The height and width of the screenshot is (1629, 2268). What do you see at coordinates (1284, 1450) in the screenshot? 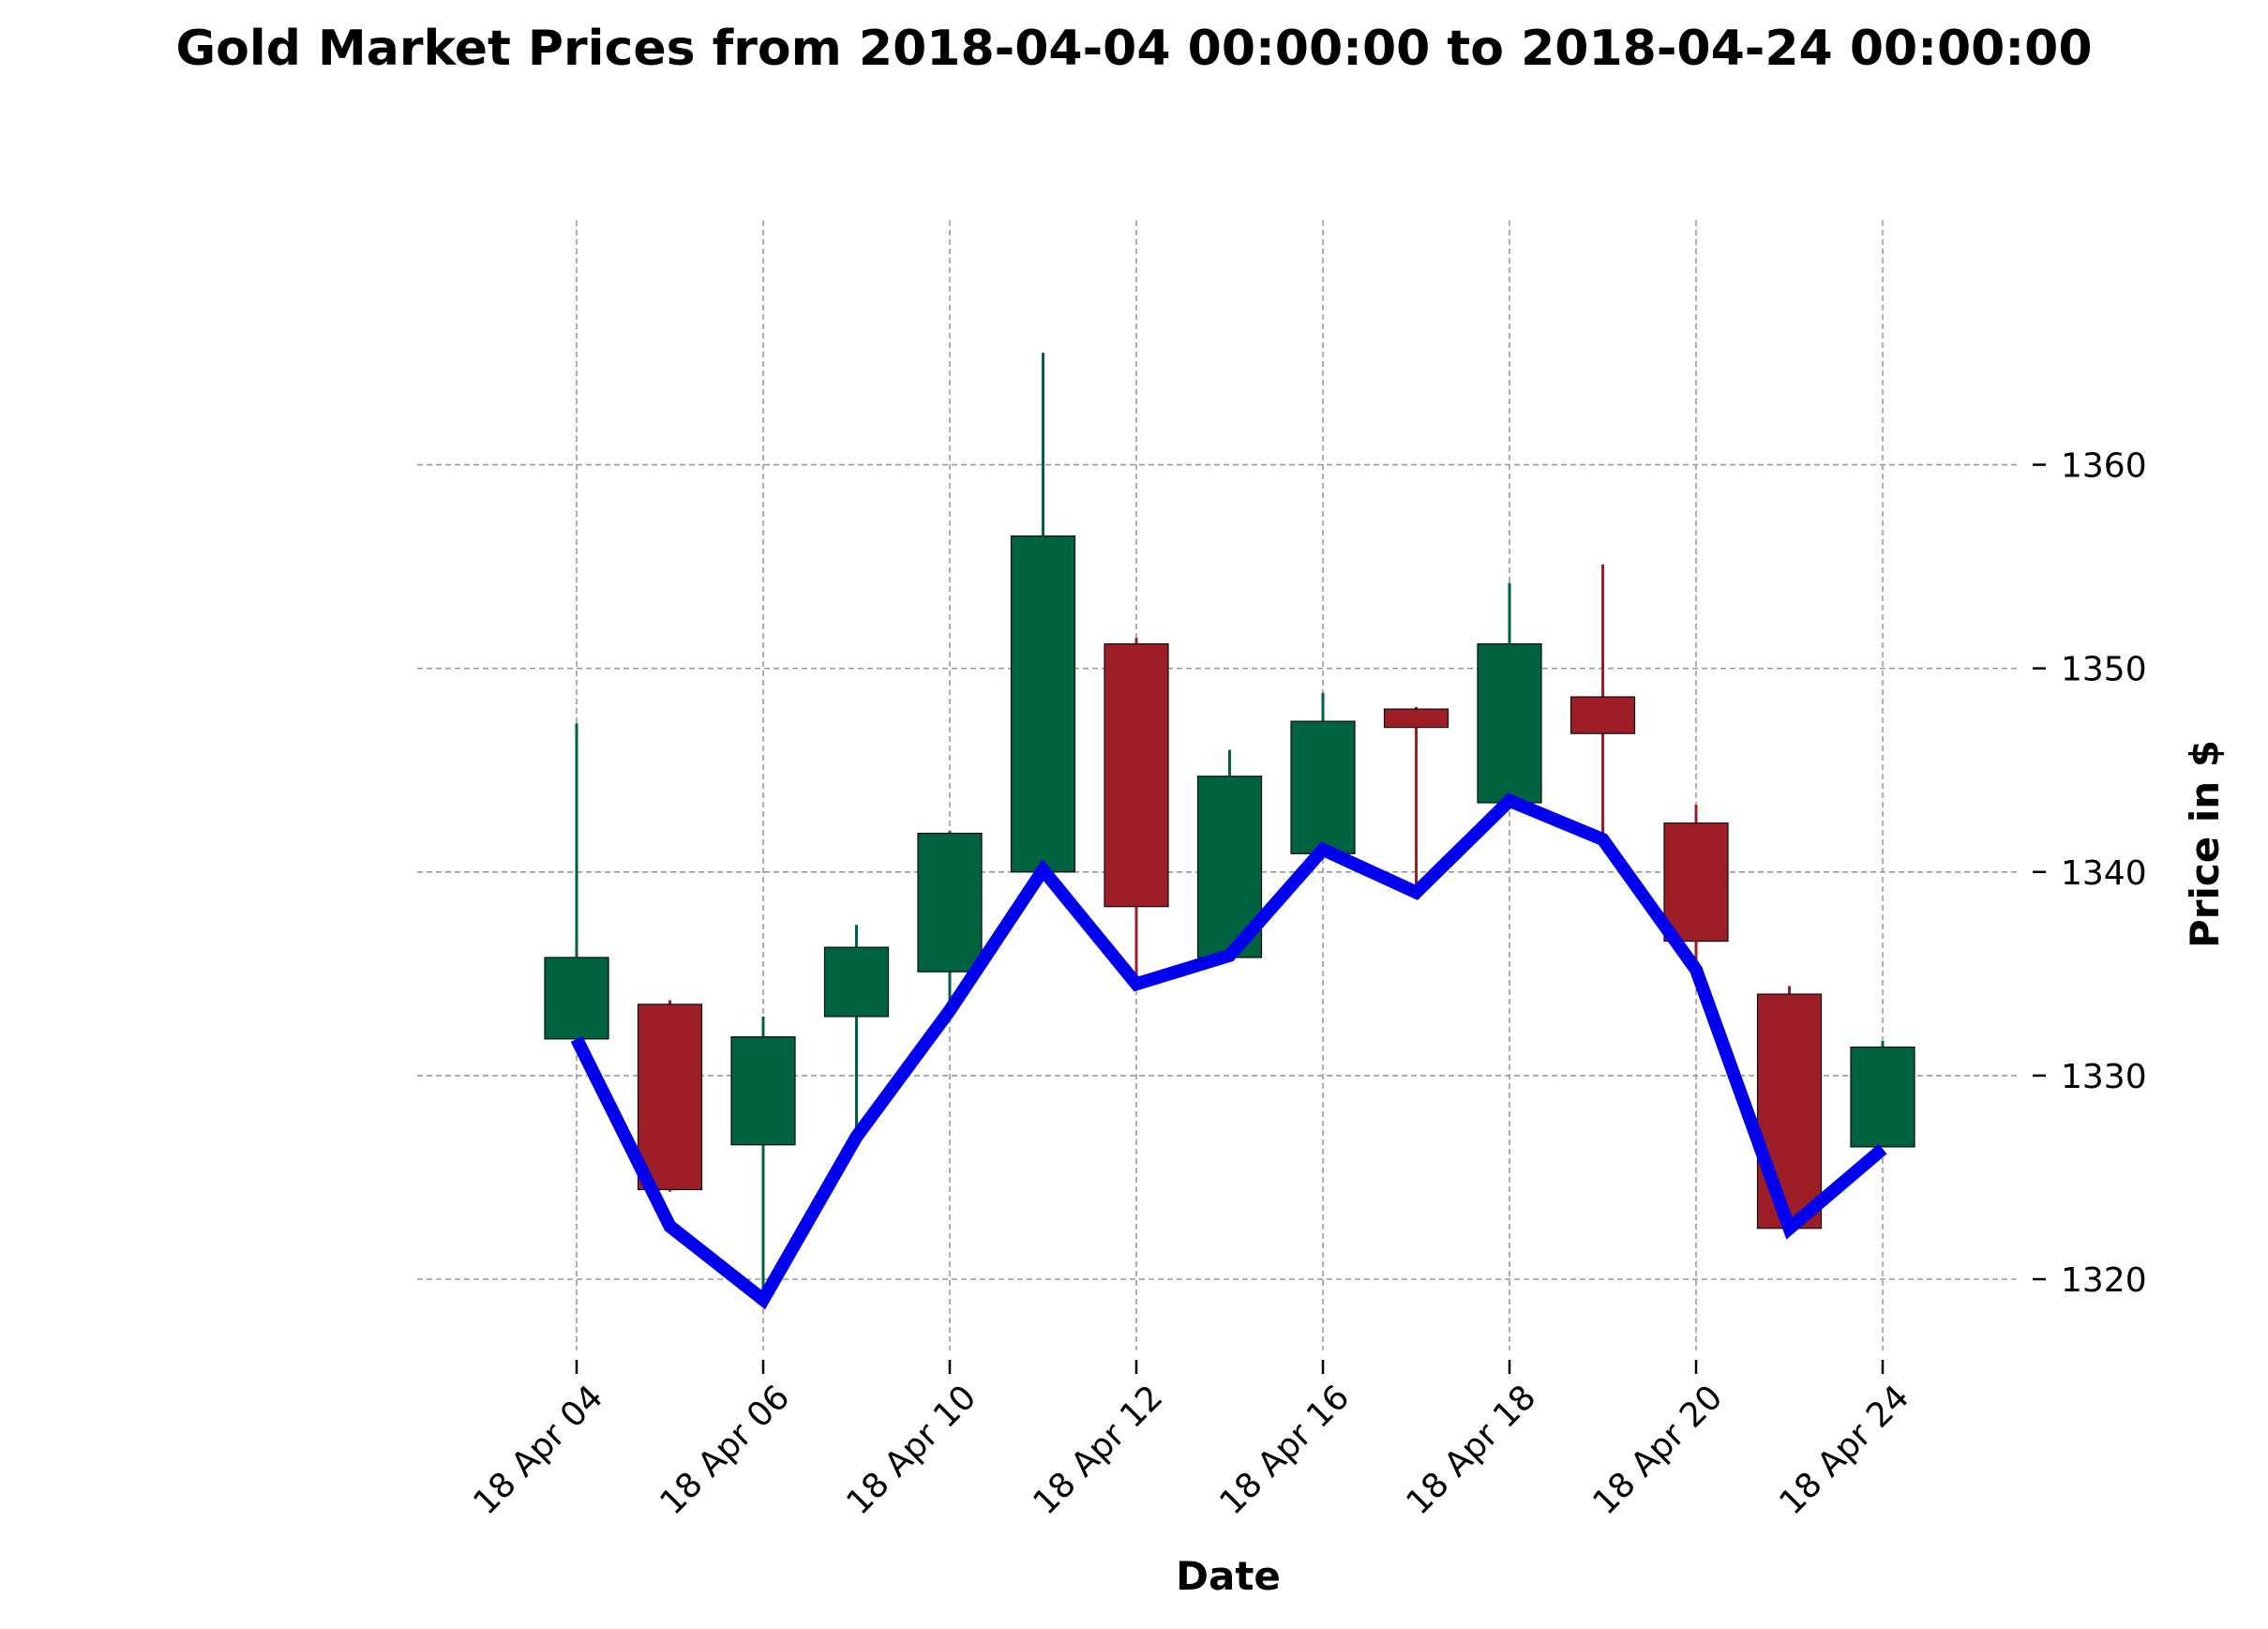
I see `x-tick-label: 18 Apr 16` at bounding box center [1284, 1450].